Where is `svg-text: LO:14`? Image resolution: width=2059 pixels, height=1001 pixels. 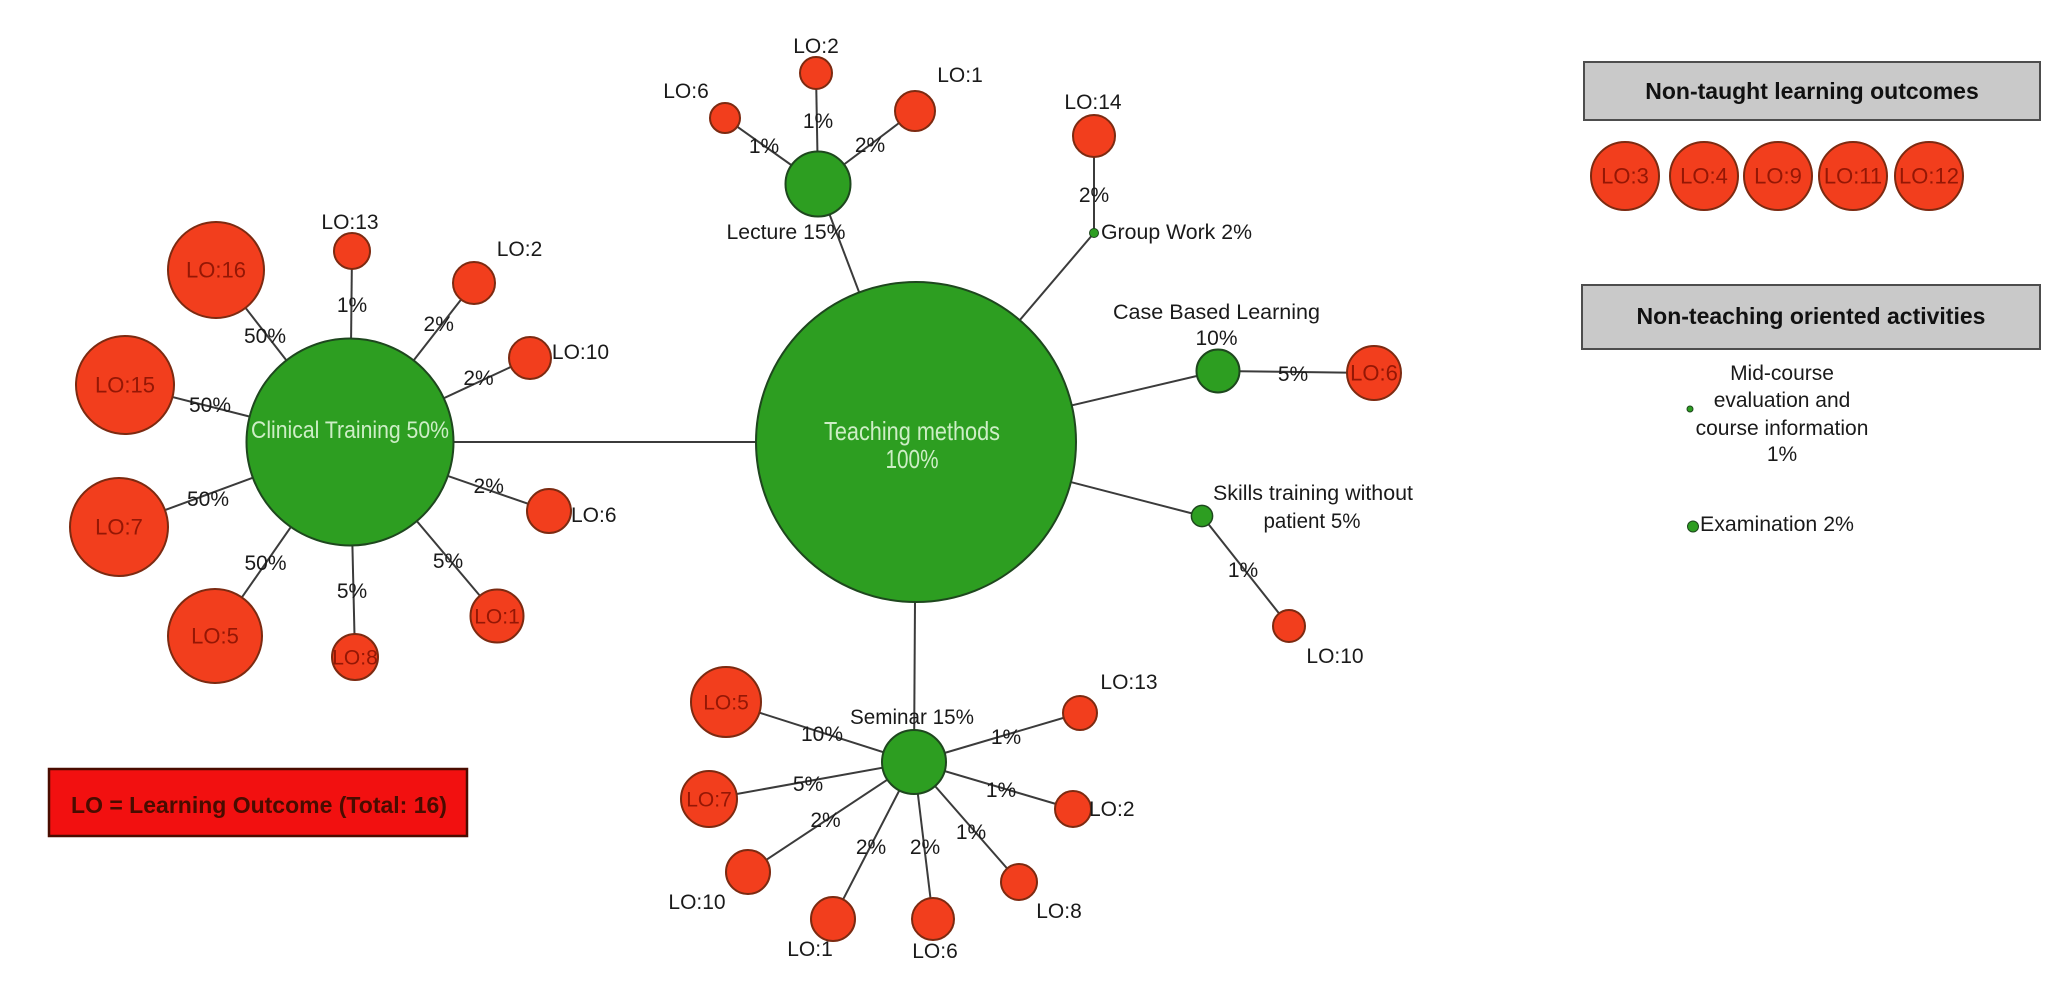 svg-text: LO:14 is located at coordinates (1093, 102).